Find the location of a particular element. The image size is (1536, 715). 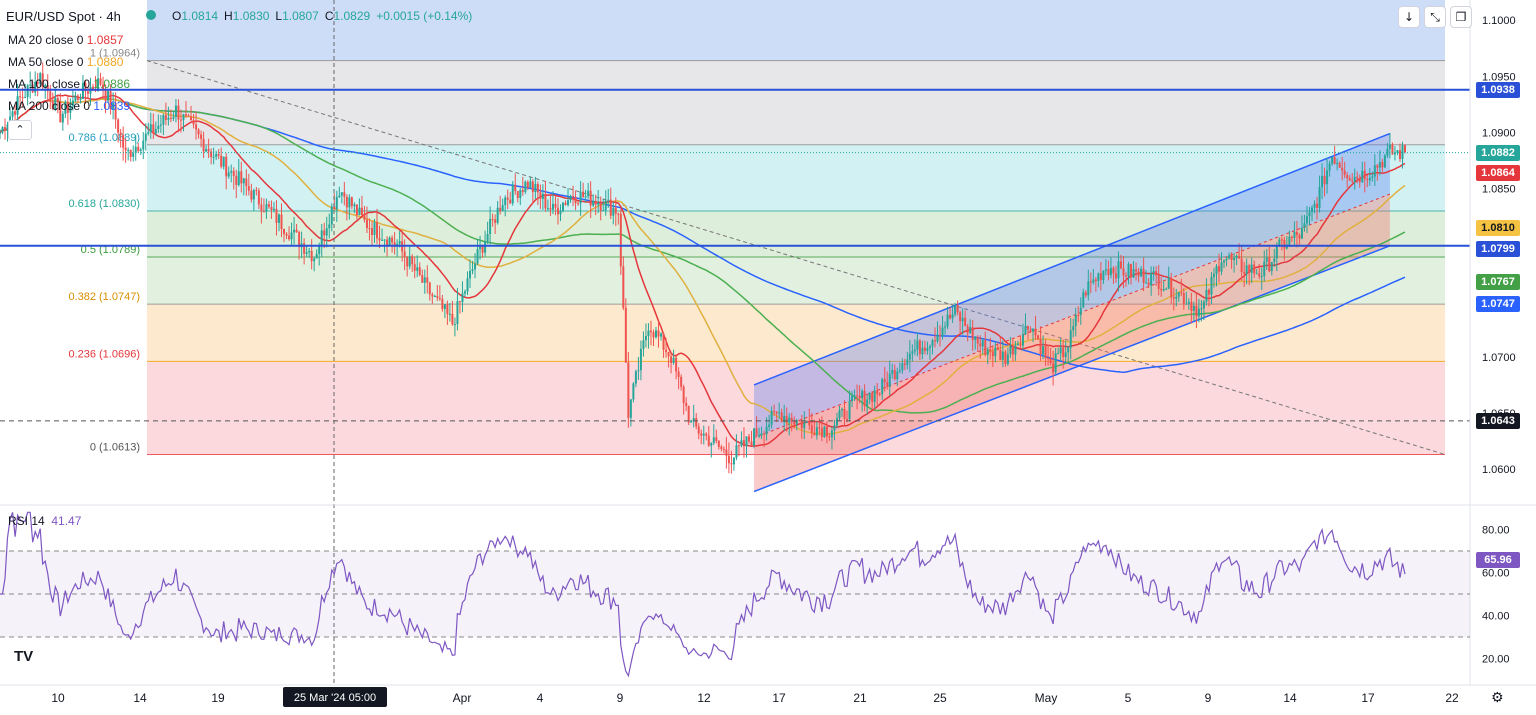

scroll-down-button: ↓ is located at coordinates (1409, 17).